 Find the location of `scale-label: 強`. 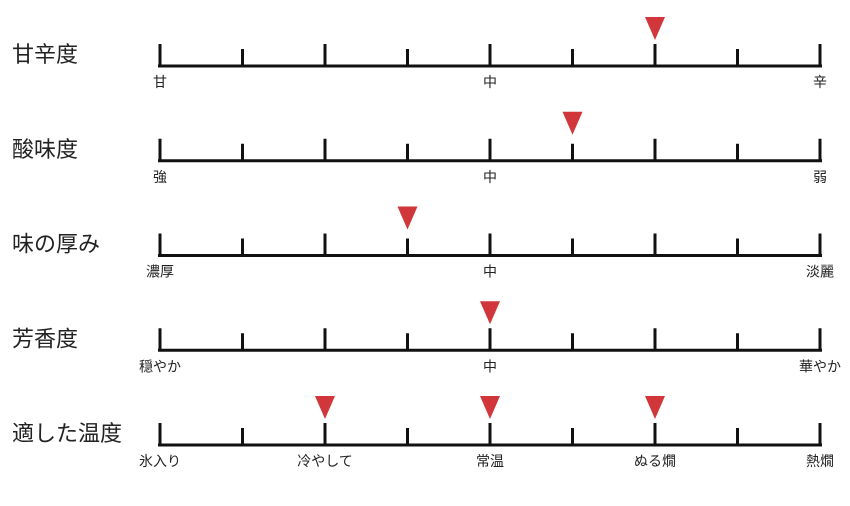

scale-label: 強 is located at coordinates (160, 178).